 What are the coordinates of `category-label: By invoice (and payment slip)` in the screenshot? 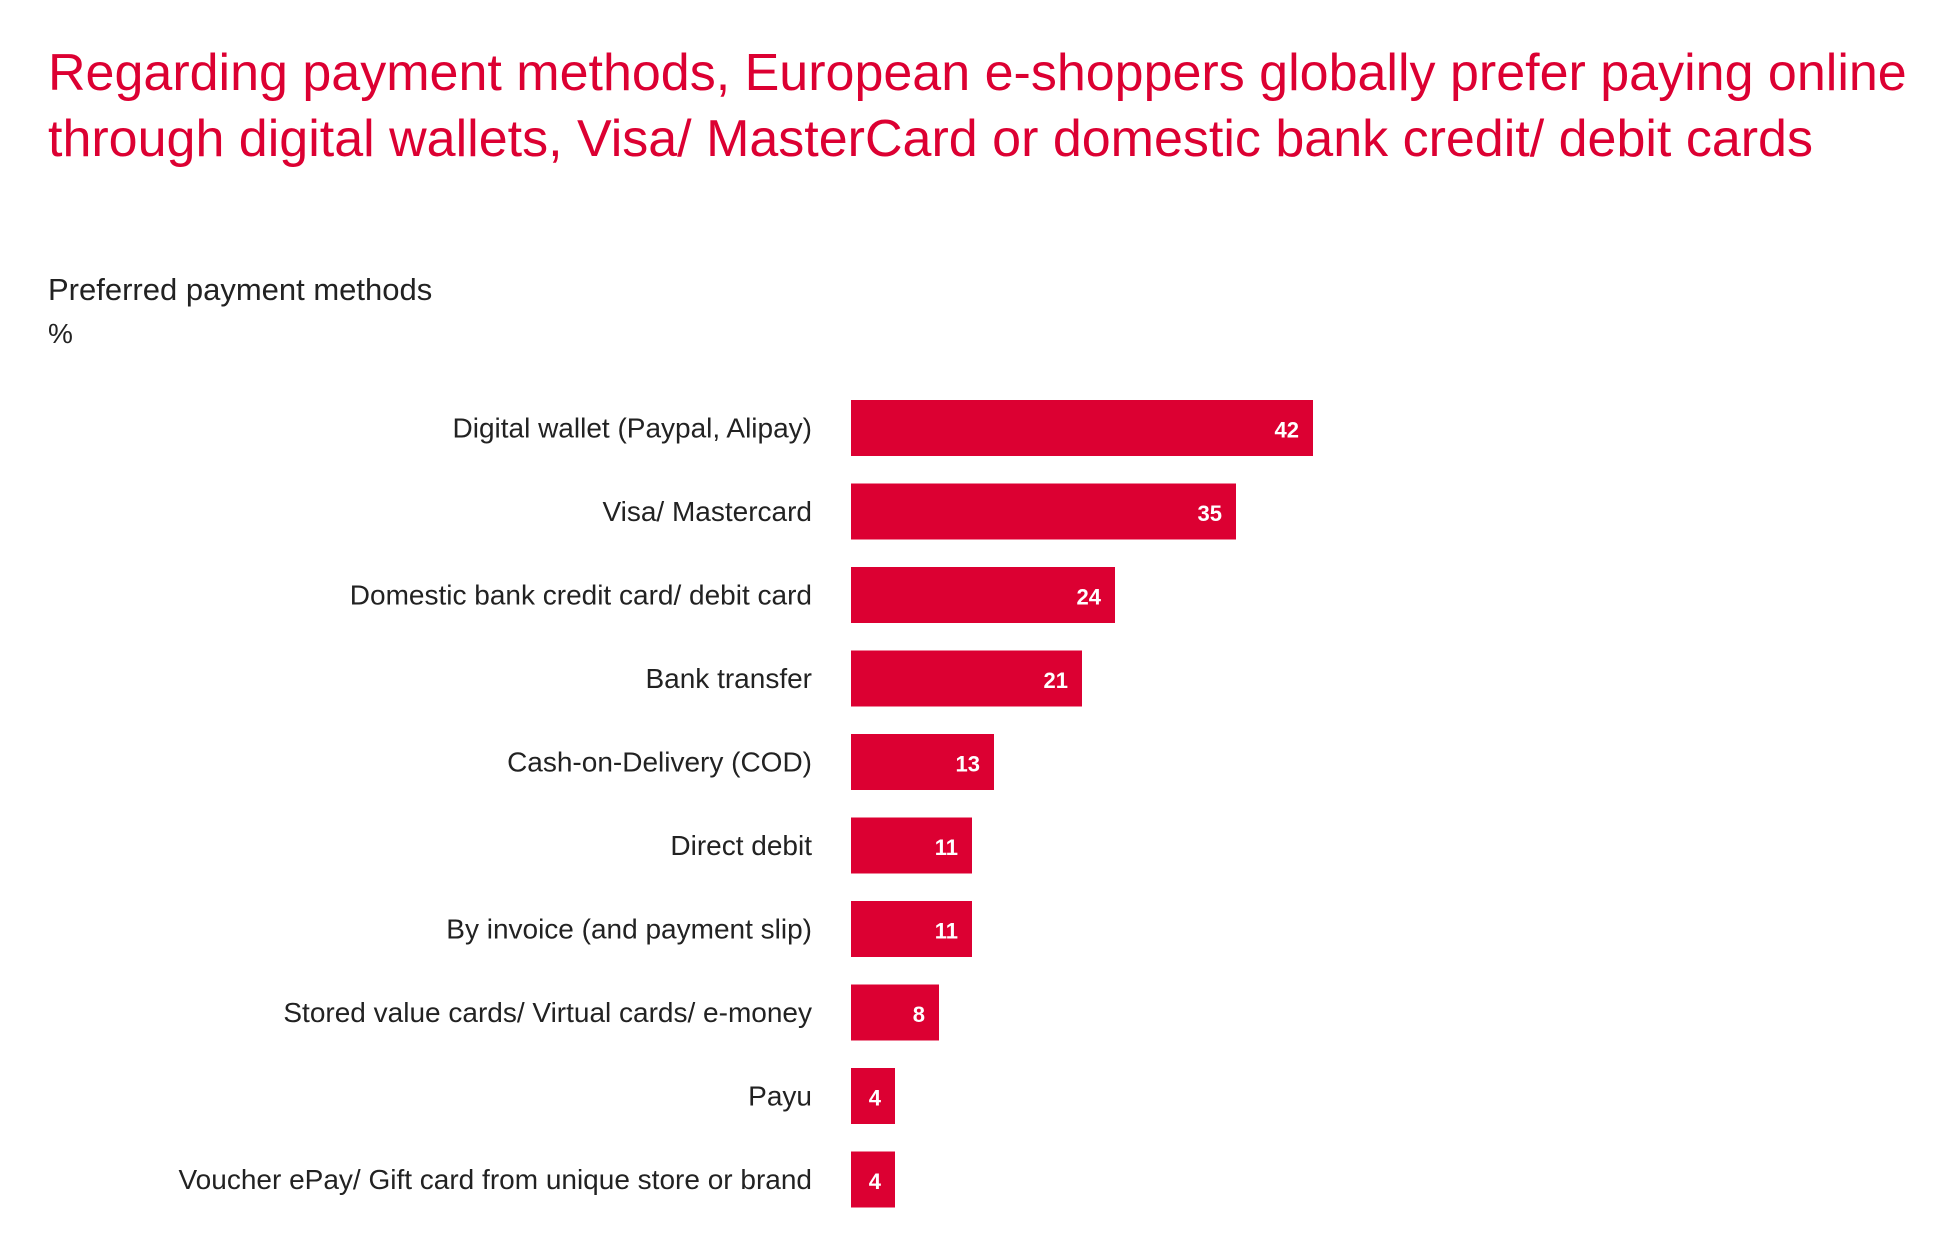 It's located at (629, 929).